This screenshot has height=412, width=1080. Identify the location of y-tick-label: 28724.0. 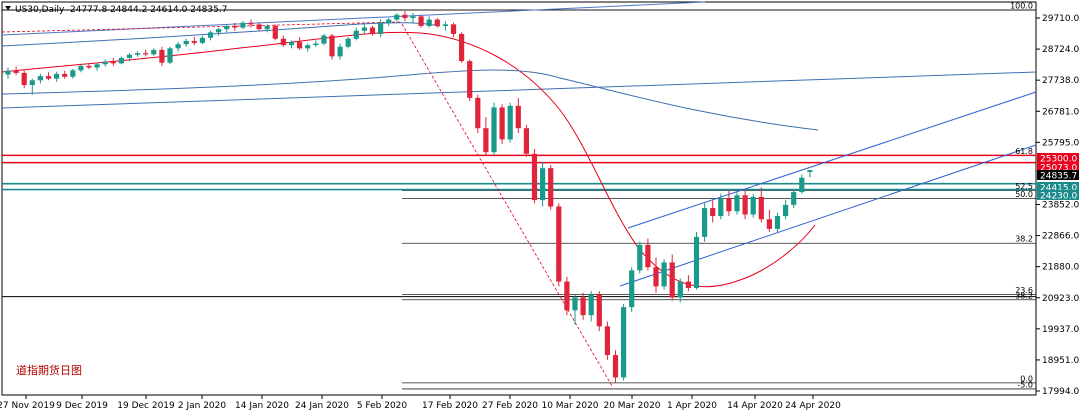
(1060, 50).